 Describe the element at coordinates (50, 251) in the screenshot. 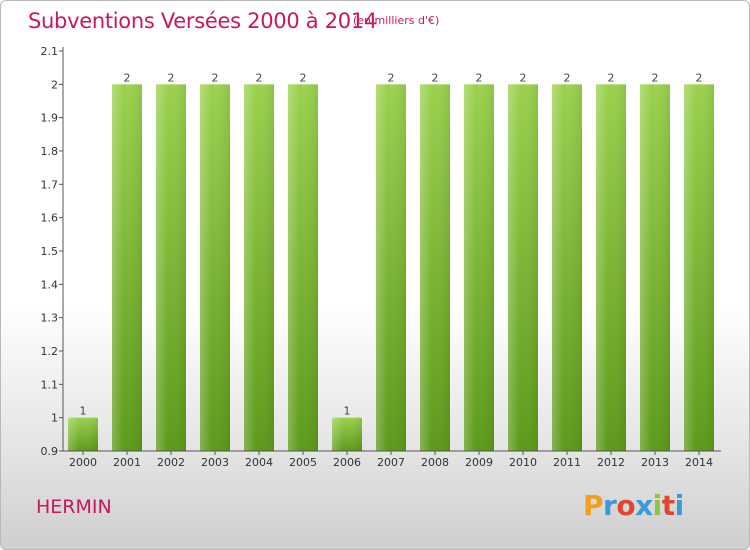

I see `y-tick-label: 1.5` at that location.